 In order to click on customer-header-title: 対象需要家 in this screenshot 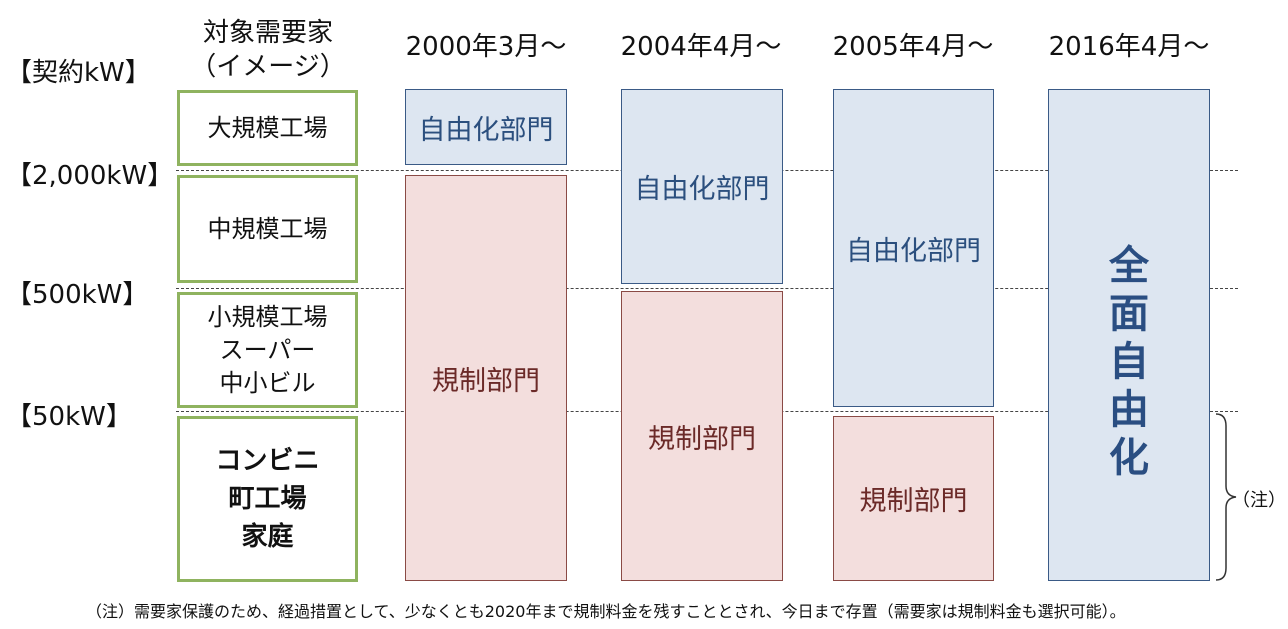, I will do `click(267, 33)`.